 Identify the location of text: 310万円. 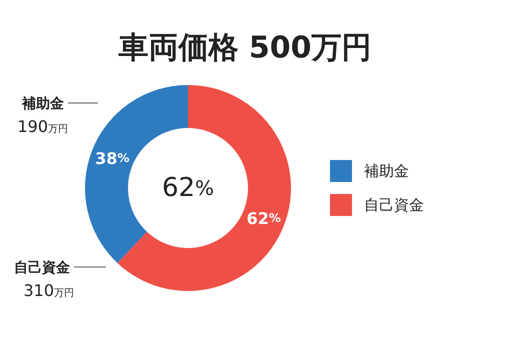
(48, 290).